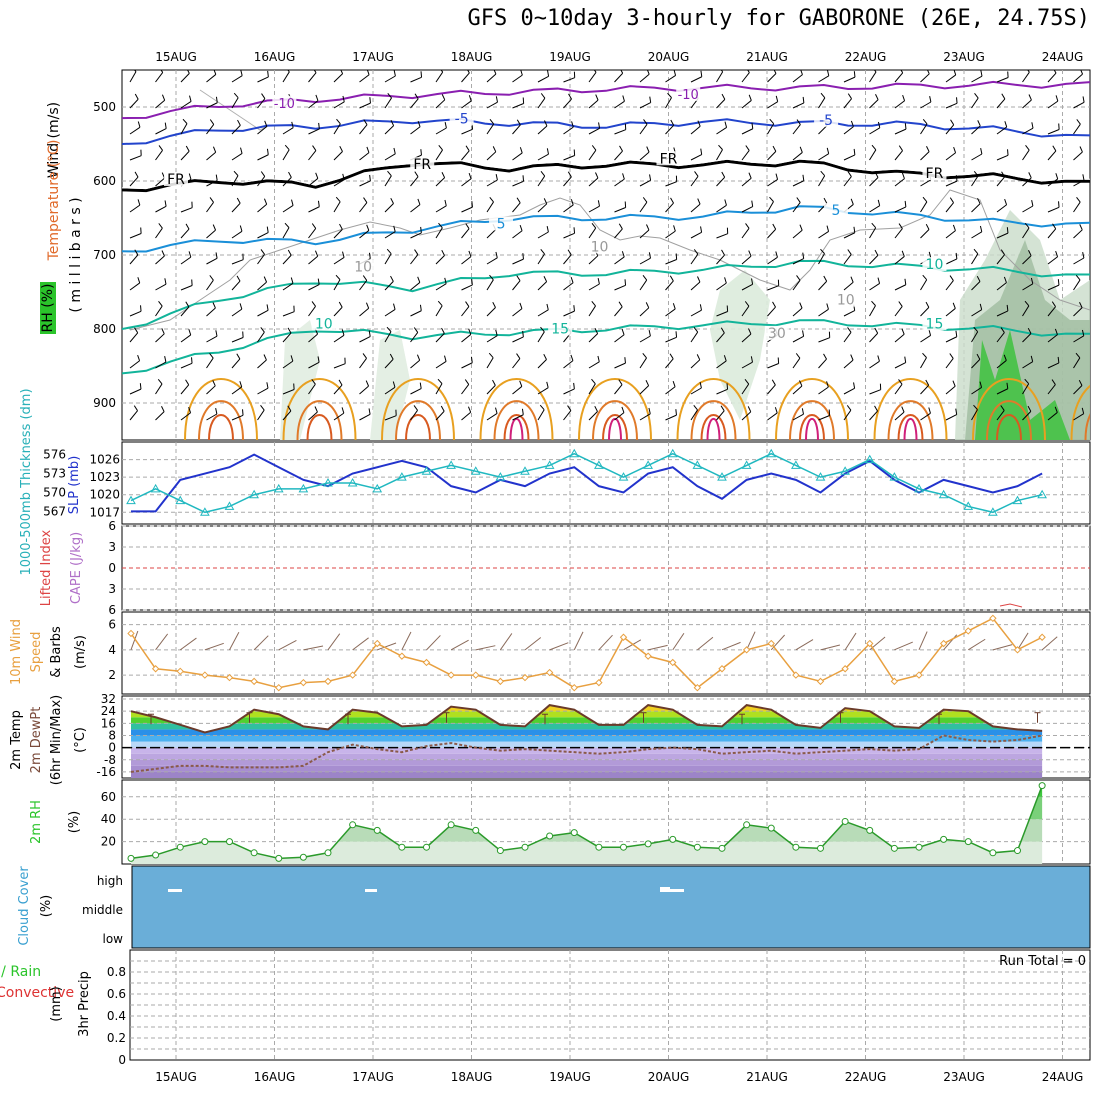 This screenshot has height=1100, width=1100. Describe the element at coordinates (112, 675) in the screenshot. I see `wind10-ytick: 2` at that location.